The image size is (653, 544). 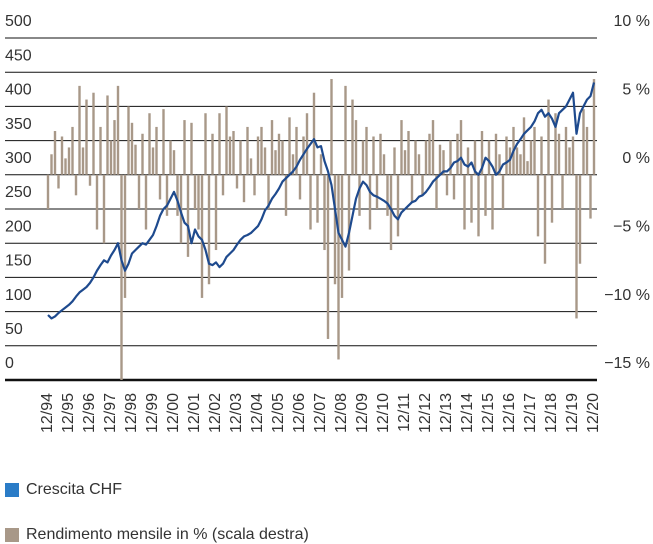 I want to click on y-tick-label: 200, so click(x=18, y=226).